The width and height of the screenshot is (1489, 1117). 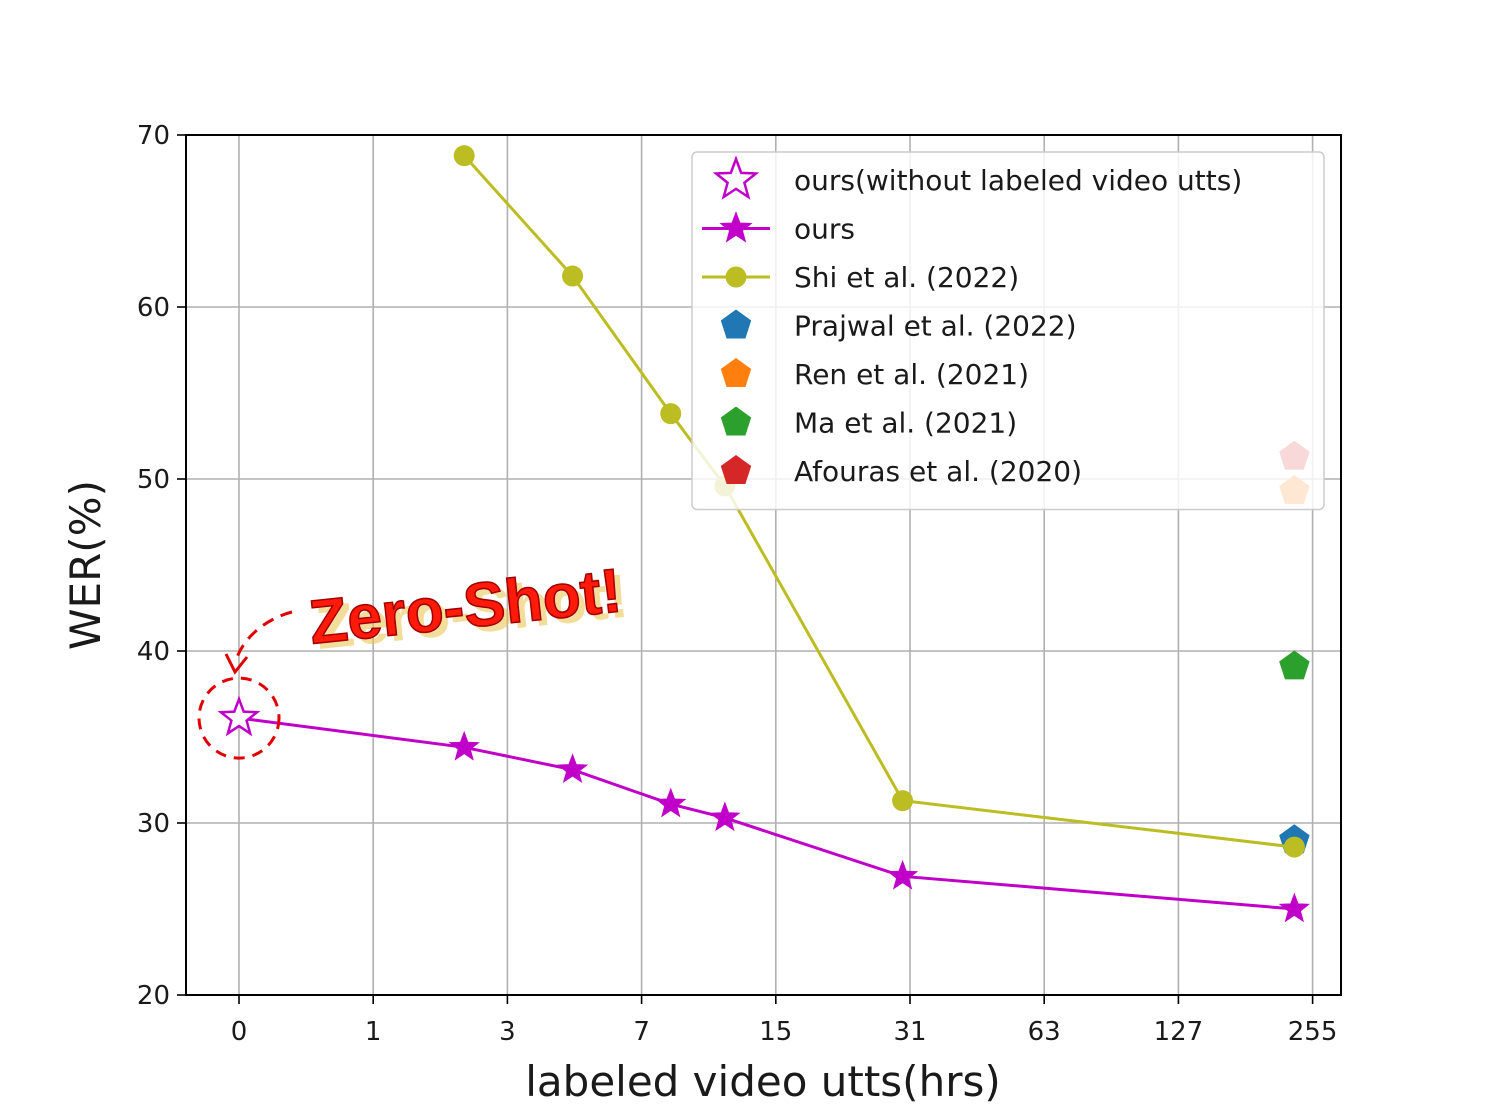 I want to click on x-tick-label: 127, so click(x=1179, y=1032).